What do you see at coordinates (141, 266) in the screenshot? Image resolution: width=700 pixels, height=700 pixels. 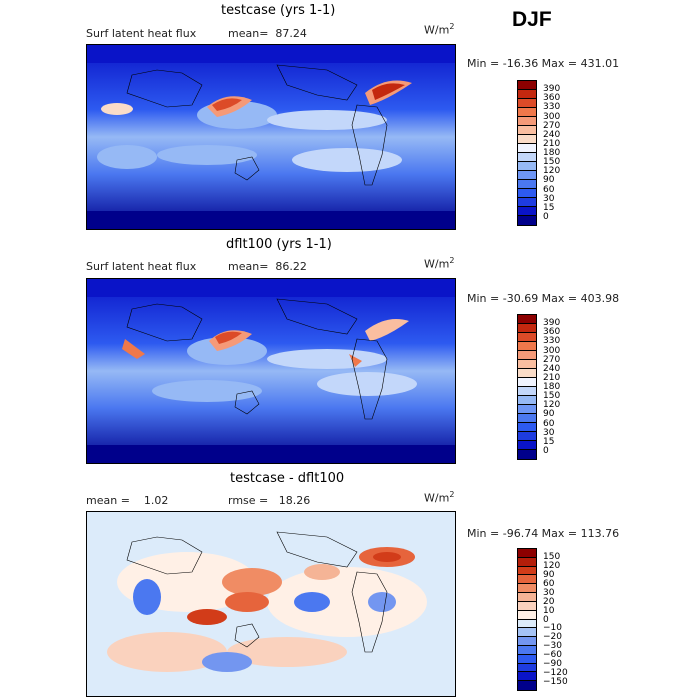 I see `panel-2-variable-label: Surf latent heat flux` at bounding box center [141, 266].